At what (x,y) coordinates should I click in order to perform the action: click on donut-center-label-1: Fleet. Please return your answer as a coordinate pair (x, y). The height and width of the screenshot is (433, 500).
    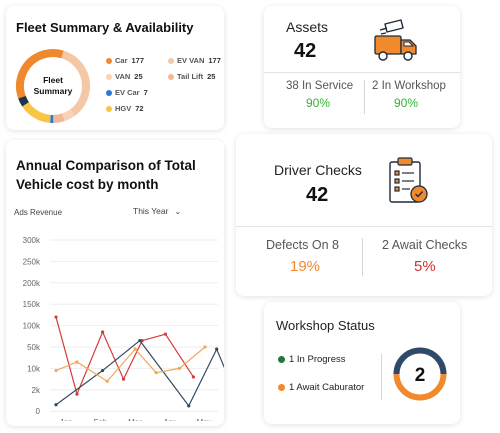
    Looking at the image, I should click on (53, 80).